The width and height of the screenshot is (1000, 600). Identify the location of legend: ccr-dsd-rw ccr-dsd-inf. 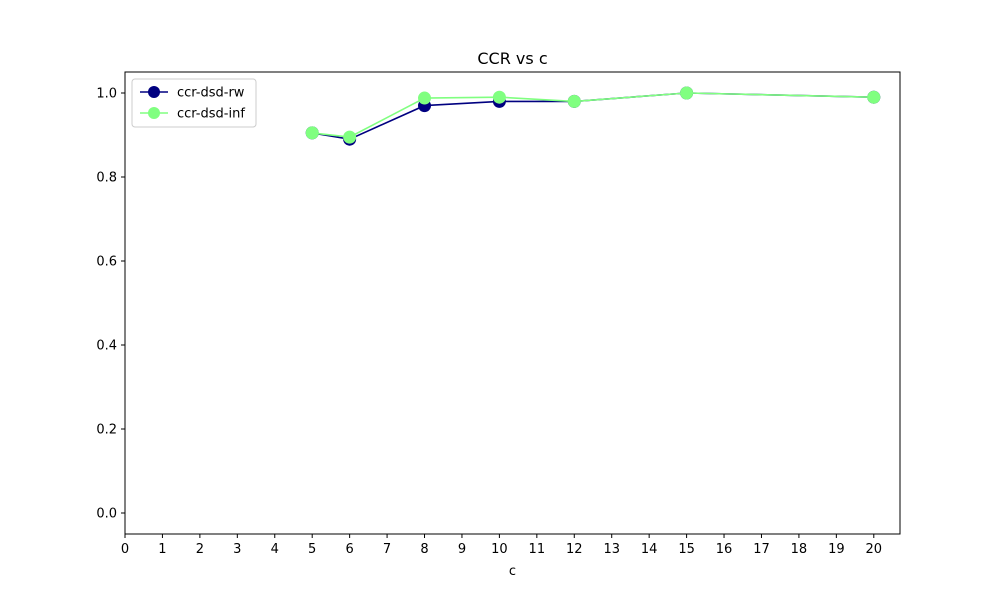
(194, 103).